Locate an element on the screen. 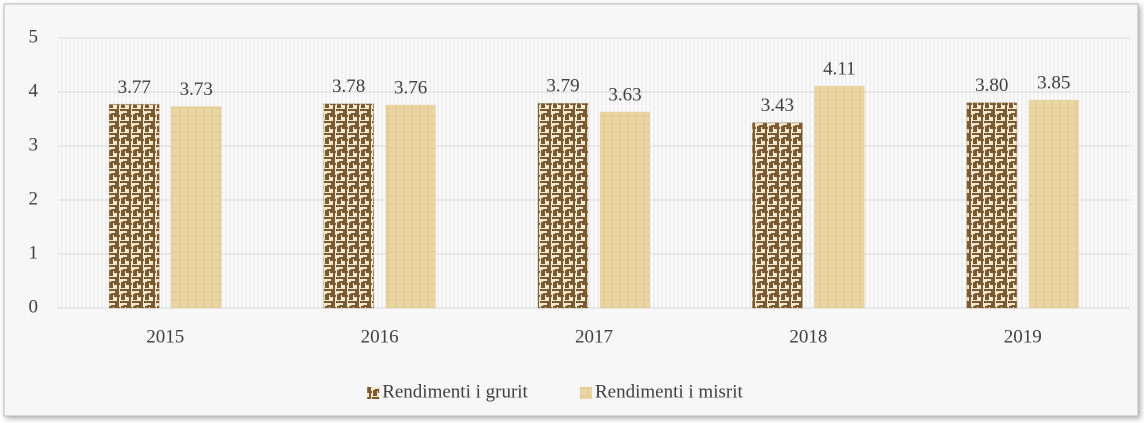 This screenshot has width=1144, height=423. y-tick-label: 4 is located at coordinates (34, 90).